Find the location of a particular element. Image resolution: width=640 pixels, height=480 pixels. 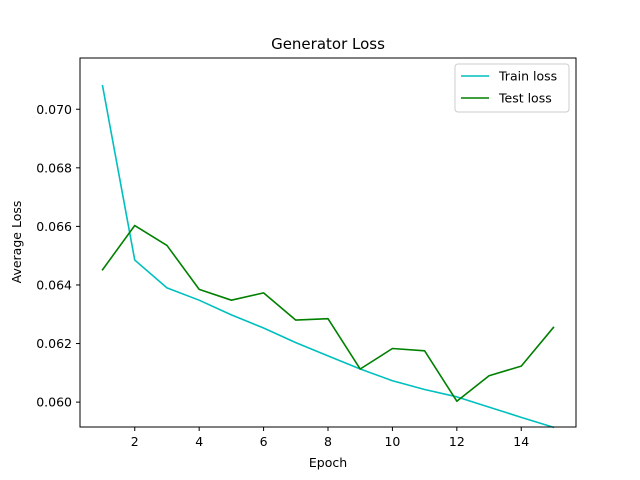

x-tick-label: 8 is located at coordinates (328, 441).